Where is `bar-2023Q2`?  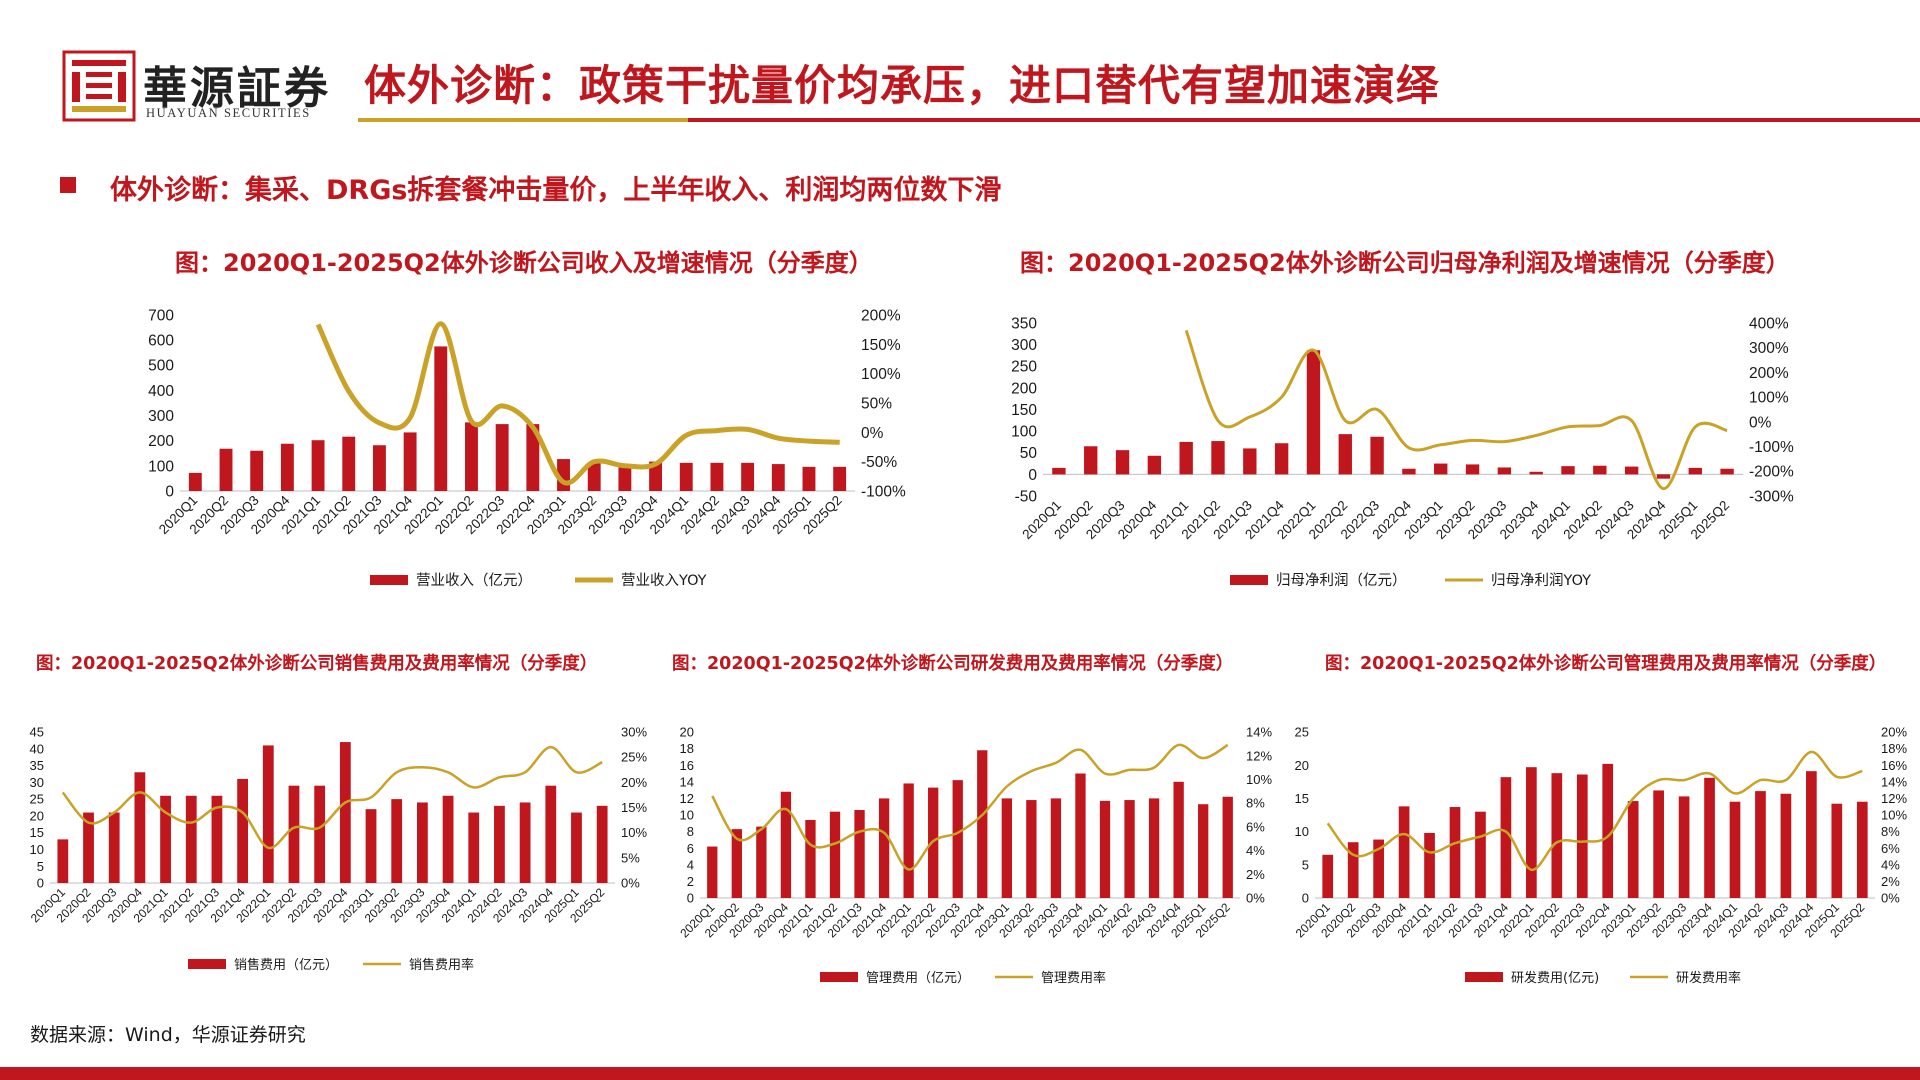 bar-2023Q2 is located at coordinates (1031, 849).